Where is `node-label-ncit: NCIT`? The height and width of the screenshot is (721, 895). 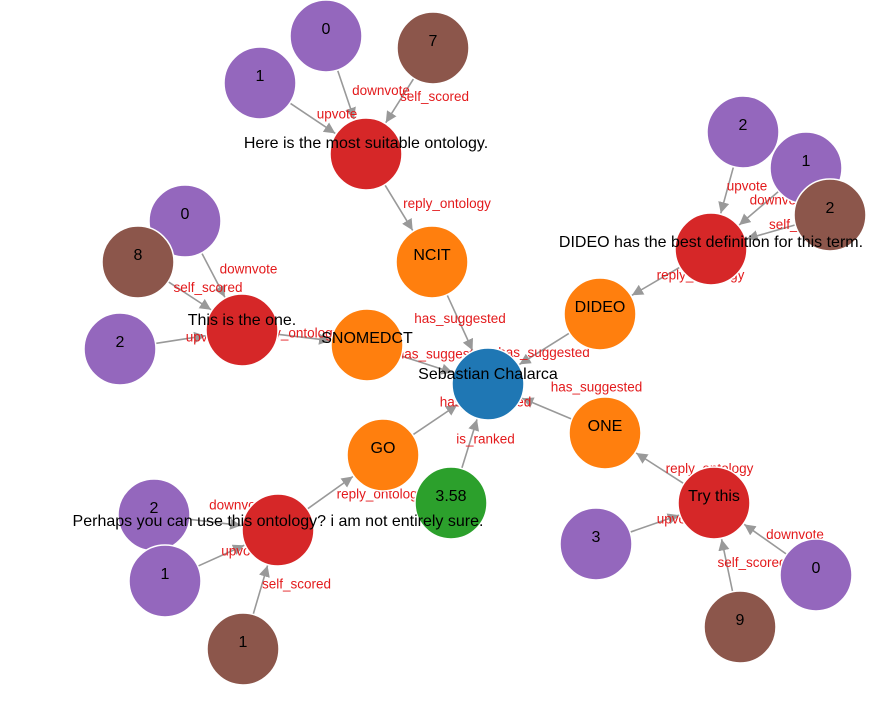 node-label-ncit: NCIT is located at coordinates (432, 255).